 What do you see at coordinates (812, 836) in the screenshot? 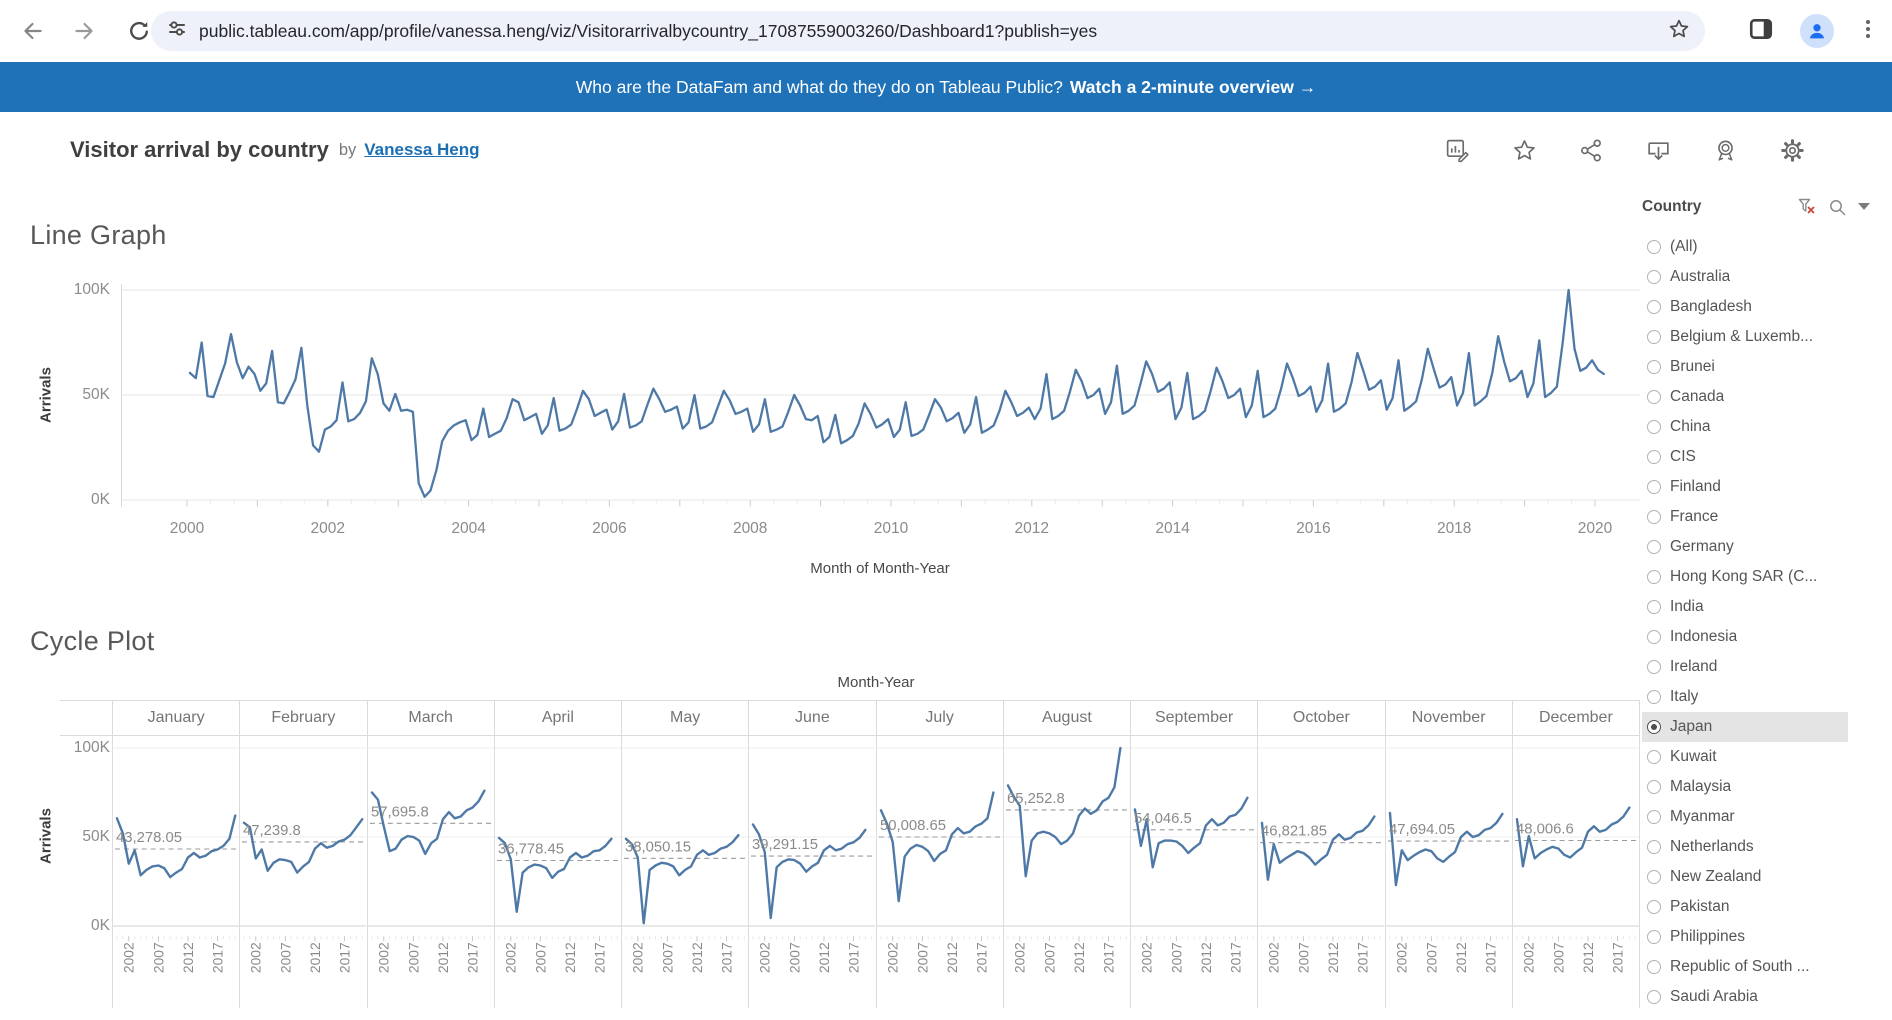
I see `cycle-plot-panel-june: 39,291.15` at bounding box center [812, 836].